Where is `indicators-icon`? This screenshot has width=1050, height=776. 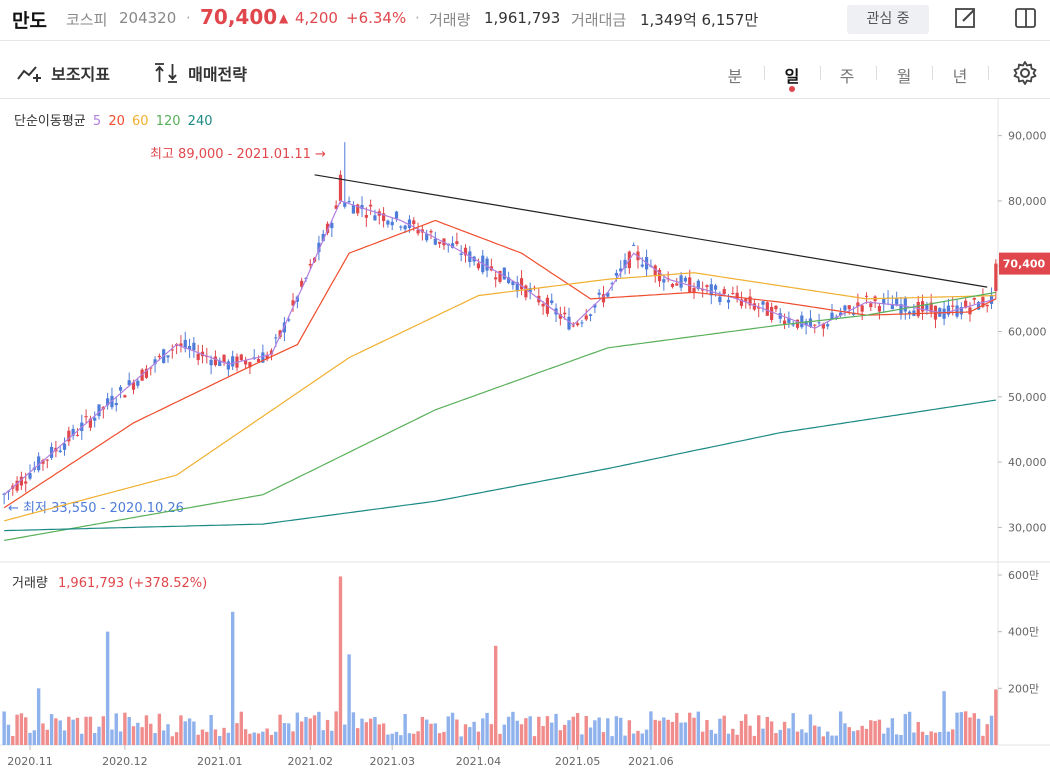
indicators-icon is located at coordinates (29, 74).